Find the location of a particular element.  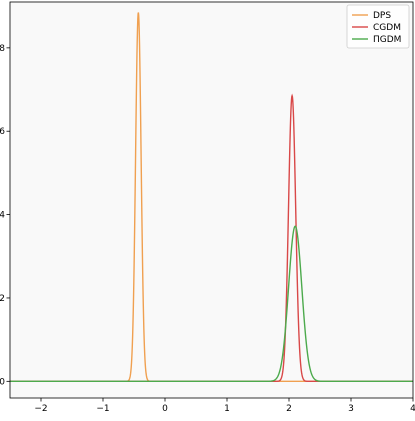

y-tick-label: 2 is located at coordinates (2, 299).